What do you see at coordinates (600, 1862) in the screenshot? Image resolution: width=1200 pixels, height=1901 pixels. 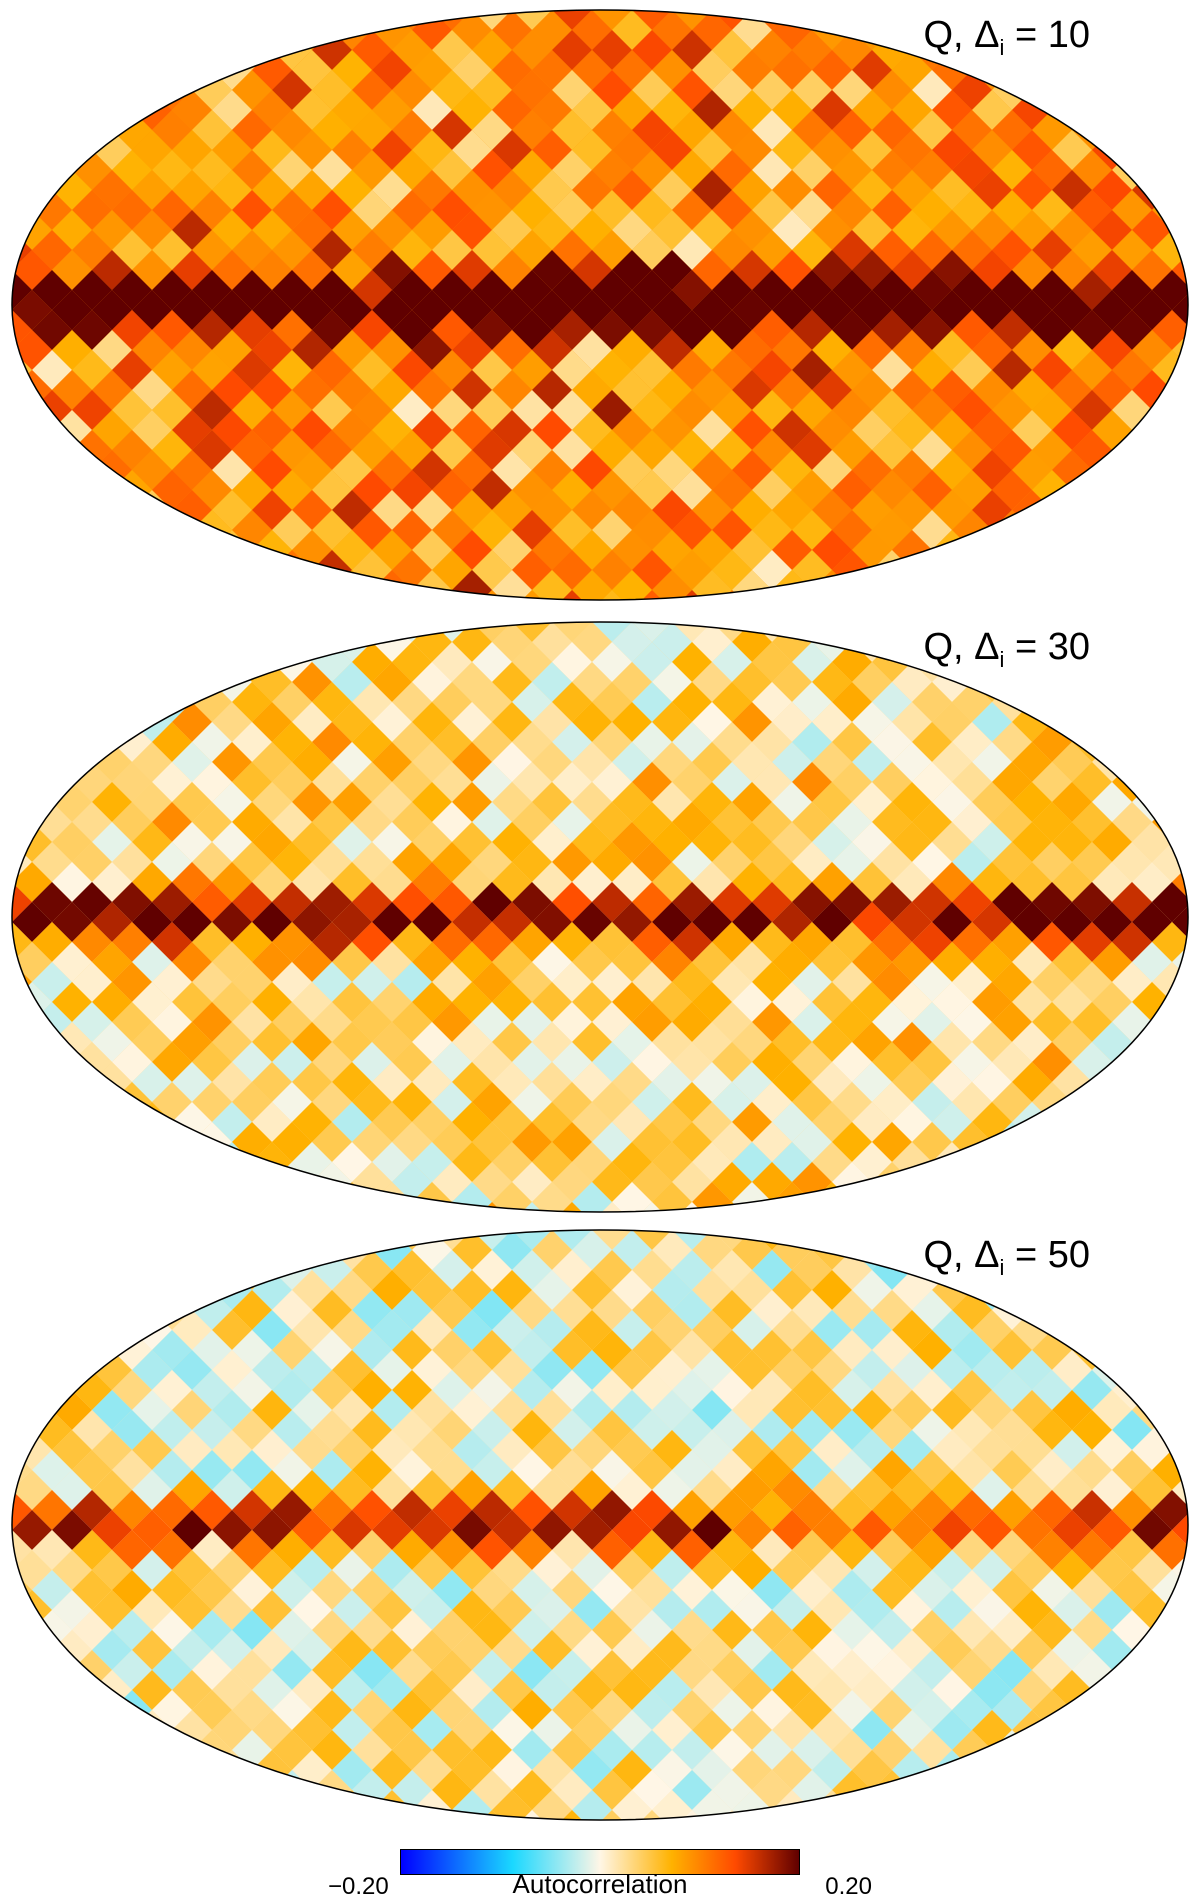 I see `colorbar-gradient` at bounding box center [600, 1862].